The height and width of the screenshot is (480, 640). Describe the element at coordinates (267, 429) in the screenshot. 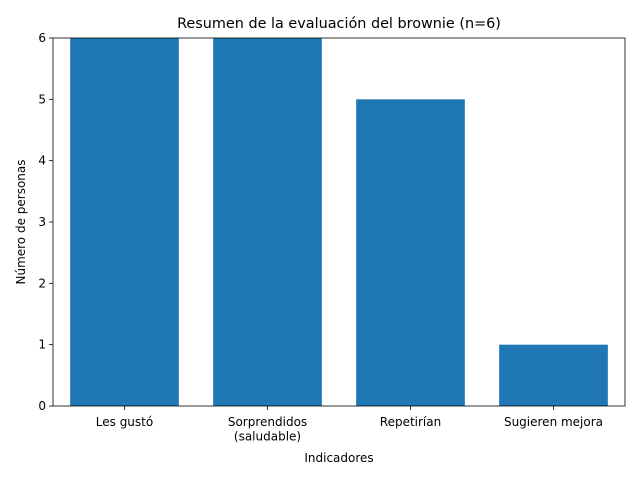

I see `x-tick-label: Sorprendidos (saludable)` at that location.